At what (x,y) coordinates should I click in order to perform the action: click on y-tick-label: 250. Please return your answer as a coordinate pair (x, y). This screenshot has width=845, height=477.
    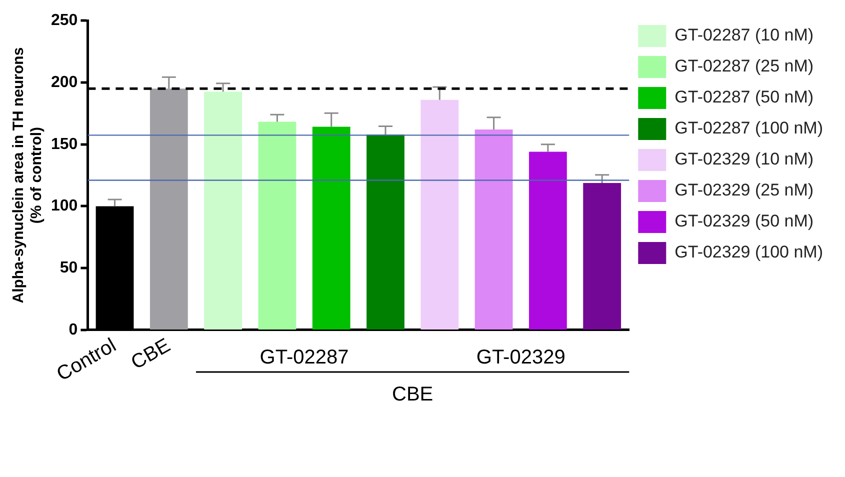
    Looking at the image, I should click on (64, 21).